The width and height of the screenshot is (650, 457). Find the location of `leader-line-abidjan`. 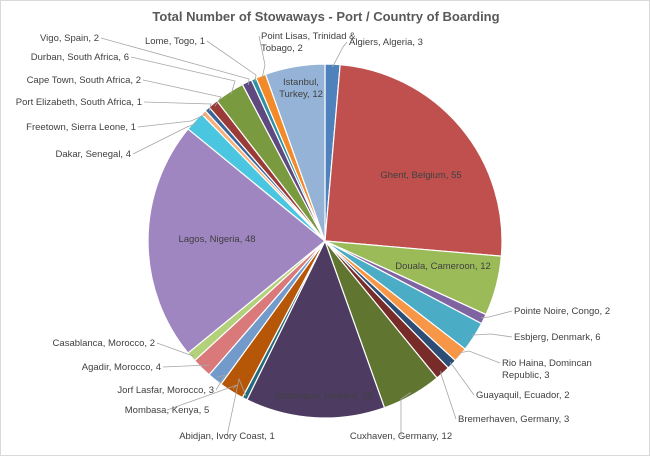

leader-line-abidjan is located at coordinates (236, 407).